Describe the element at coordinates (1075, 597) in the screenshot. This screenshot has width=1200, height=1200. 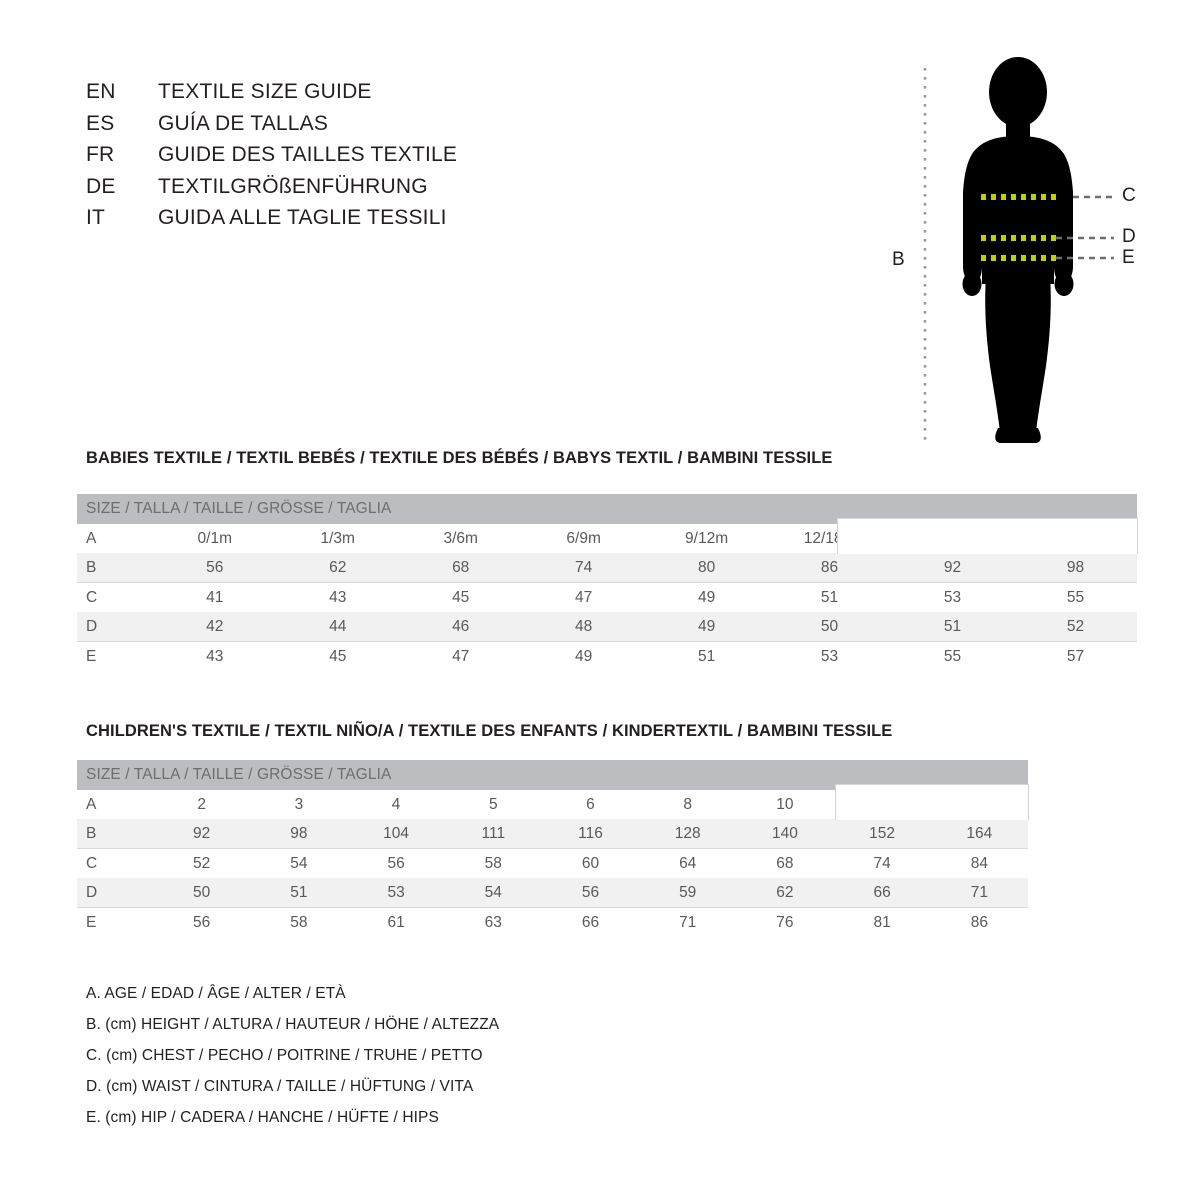
I see `table-cell: 55` at that location.